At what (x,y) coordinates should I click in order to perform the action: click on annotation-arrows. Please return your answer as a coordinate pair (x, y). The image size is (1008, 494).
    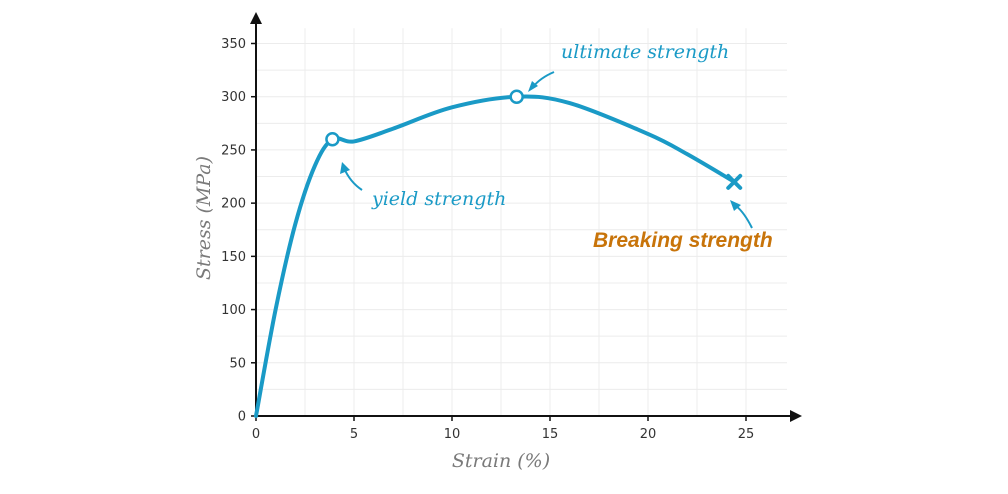
    Looking at the image, I should click on (546, 150).